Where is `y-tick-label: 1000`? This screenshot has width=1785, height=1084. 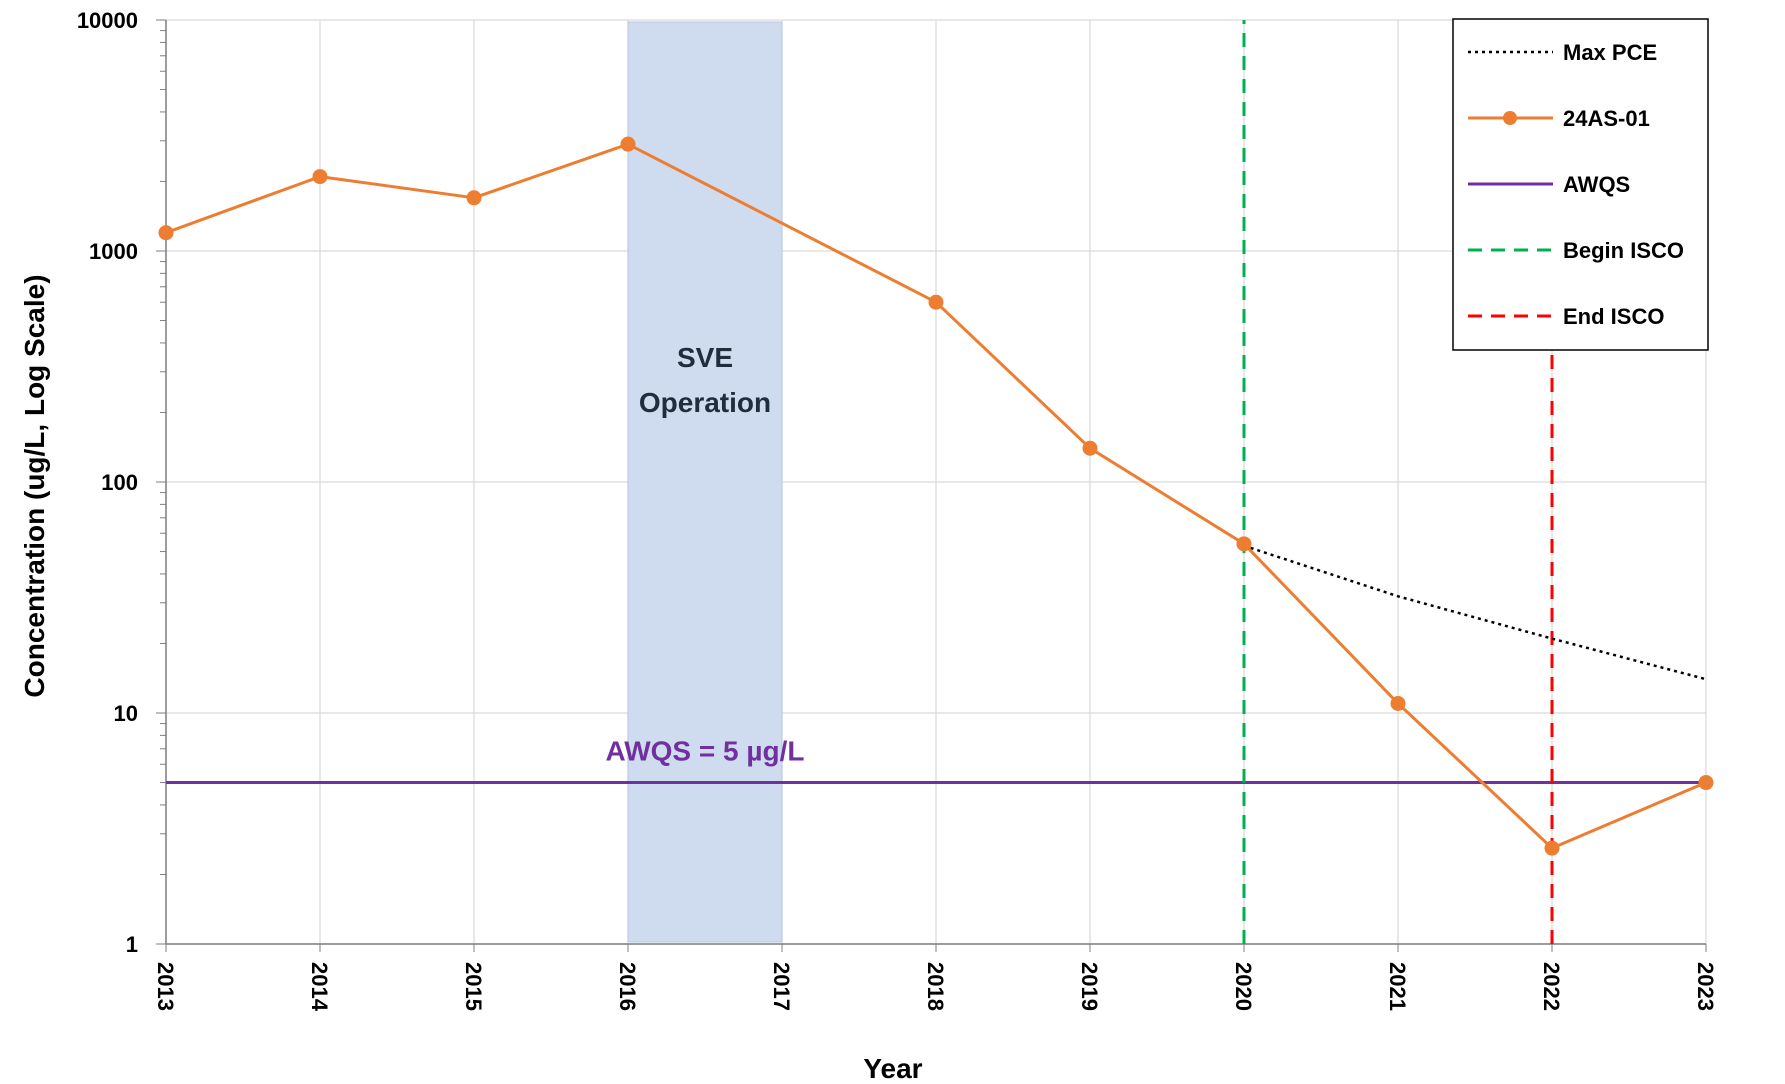 y-tick-label: 1000 is located at coordinates (113, 251).